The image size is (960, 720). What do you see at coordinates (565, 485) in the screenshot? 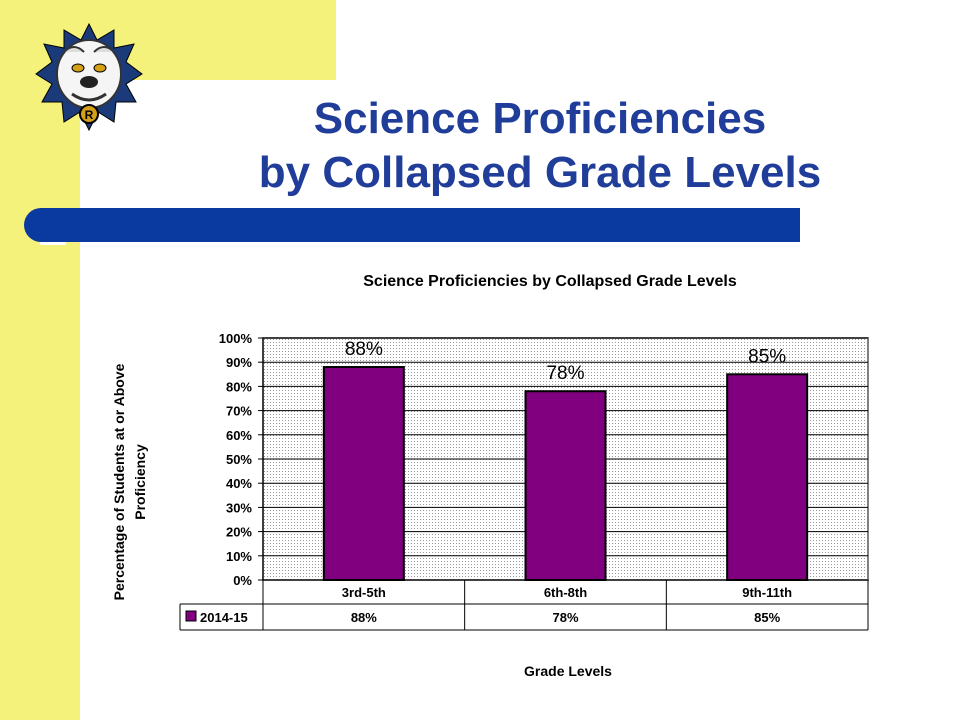
I see `bar-6th-8th` at bounding box center [565, 485].